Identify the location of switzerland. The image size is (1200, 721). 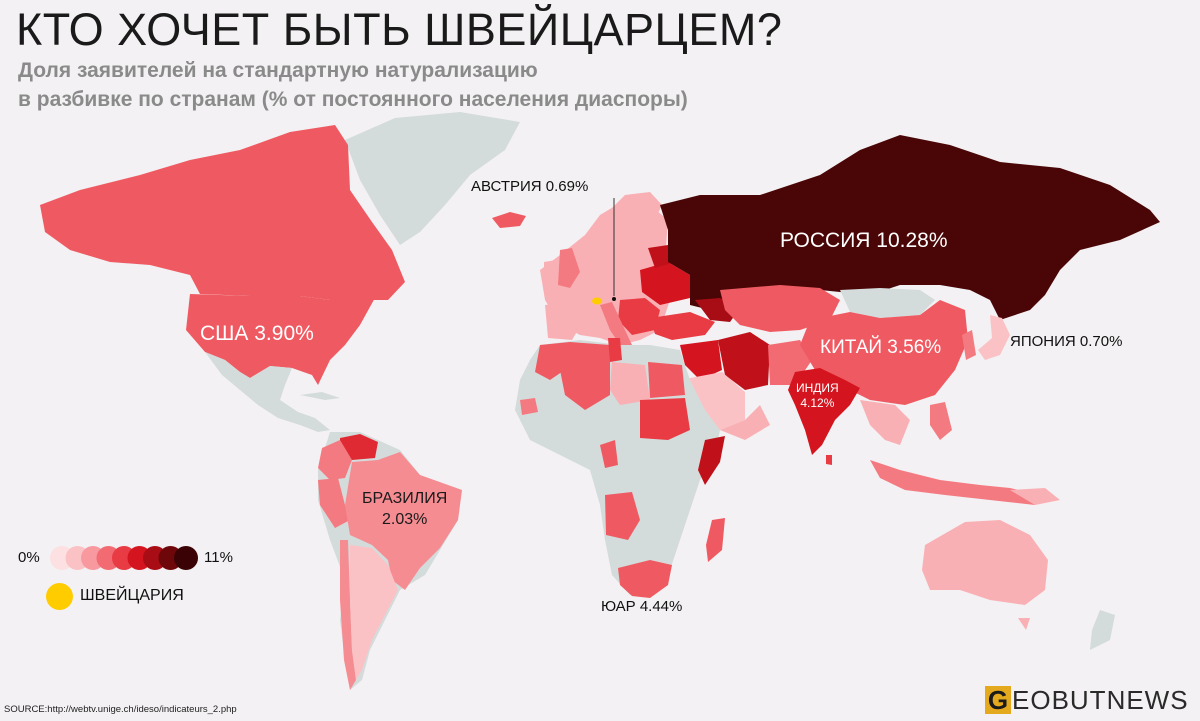
(597, 301).